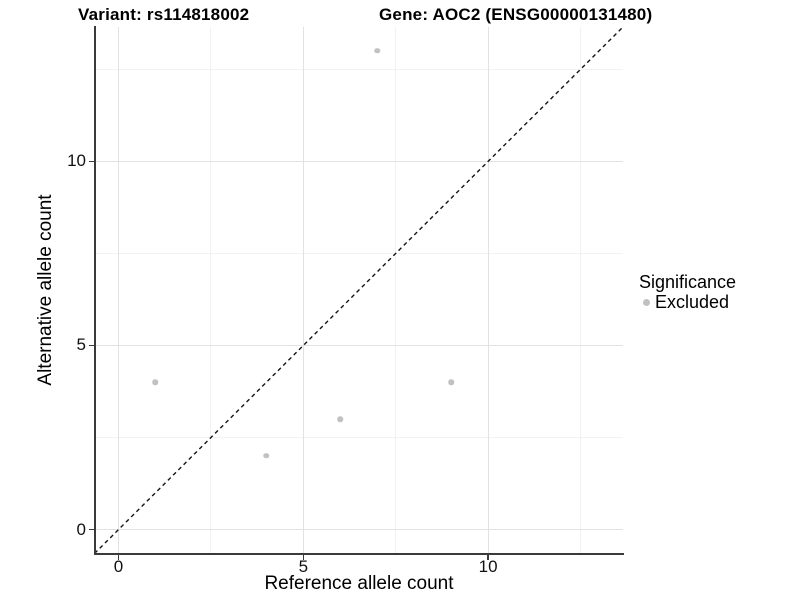 The width and height of the screenshot is (800, 600). What do you see at coordinates (81, 529) in the screenshot?
I see `y-tick-label: 0` at bounding box center [81, 529].